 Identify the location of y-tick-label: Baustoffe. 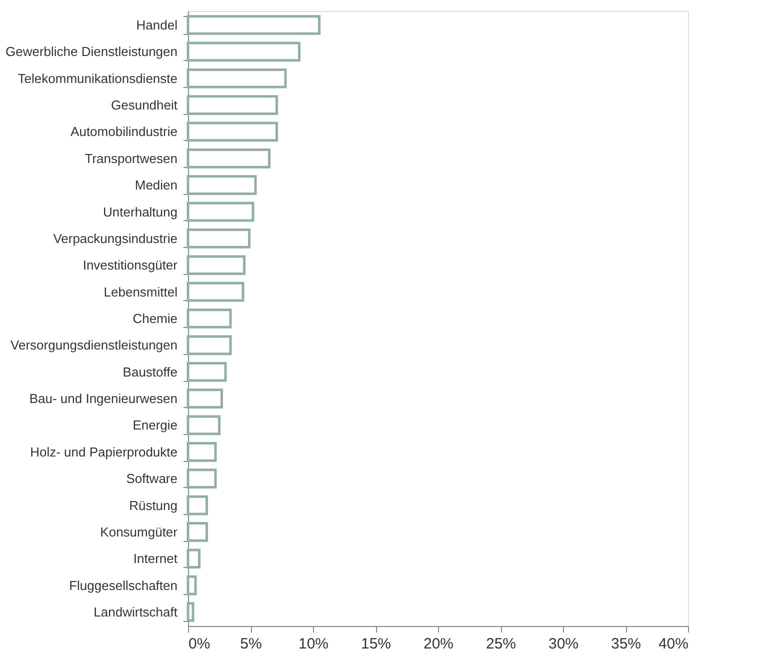
(150, 372).